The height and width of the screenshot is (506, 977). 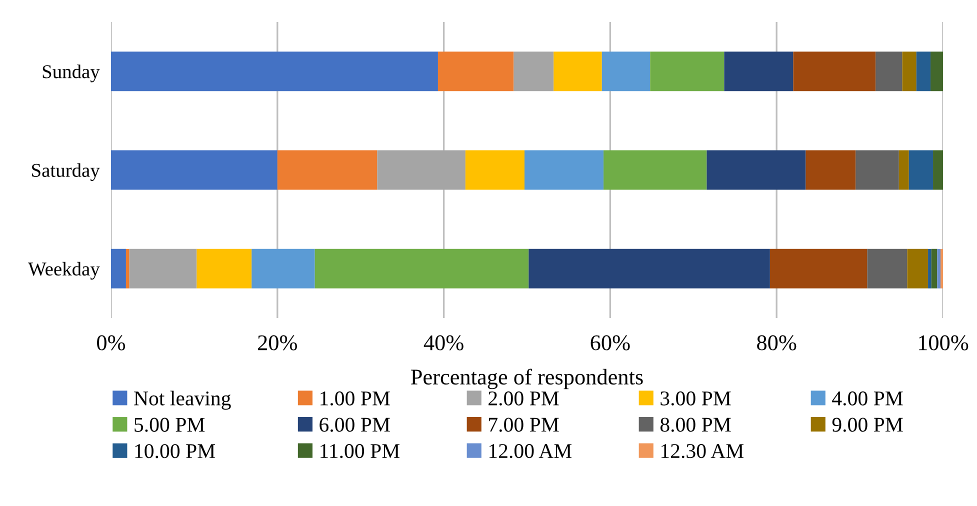 What do you see at coordinates (278, 342) in the screenshot?
I see `x-tick-label: 20%` at bounding box center [278, 342].